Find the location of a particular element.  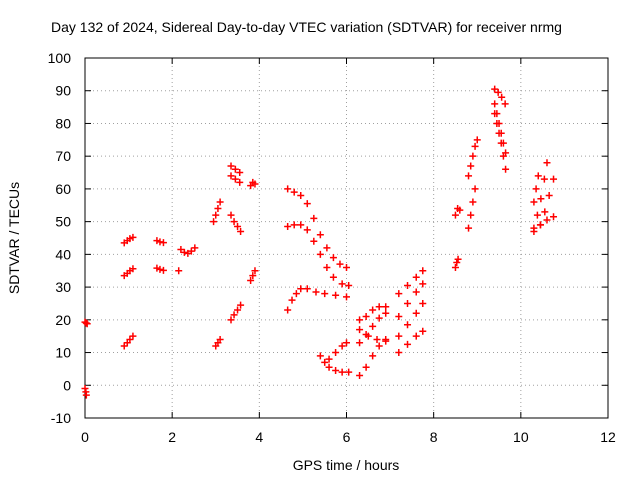

x-tick-label: 4 is located at coordinates (259, 437).